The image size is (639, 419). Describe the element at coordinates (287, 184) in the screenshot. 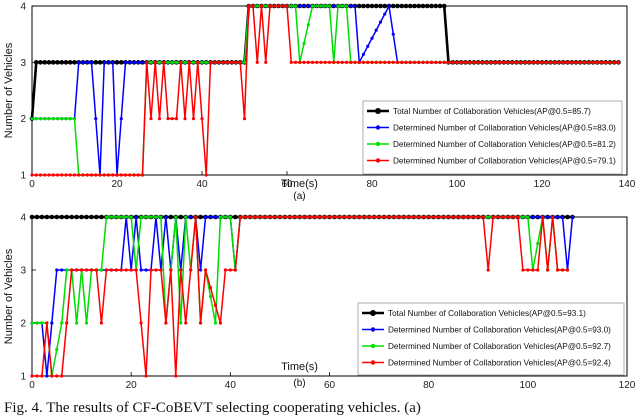

I see `x-tick-label: 60` at that location.